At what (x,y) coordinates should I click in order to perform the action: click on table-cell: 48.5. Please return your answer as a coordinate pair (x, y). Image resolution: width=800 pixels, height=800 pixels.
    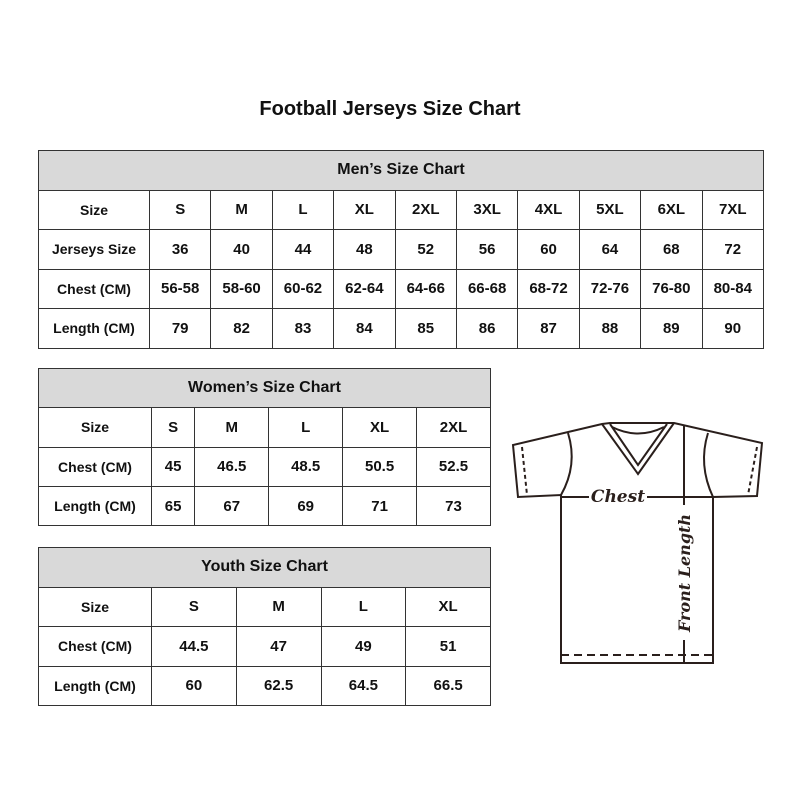
    Looking at the image, I should click on (306, 466).